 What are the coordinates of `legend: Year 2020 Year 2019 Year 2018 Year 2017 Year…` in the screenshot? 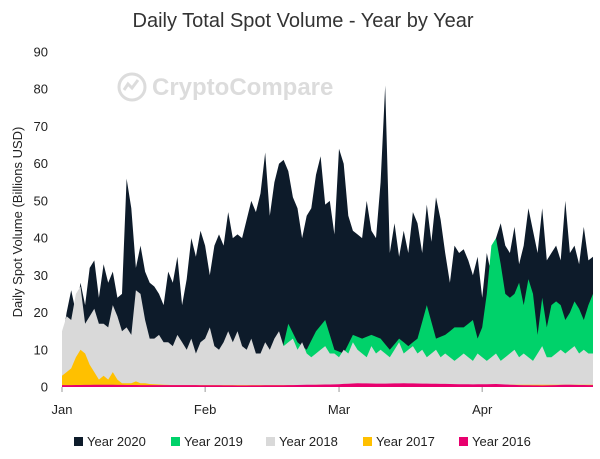 It's located at (302, 441).